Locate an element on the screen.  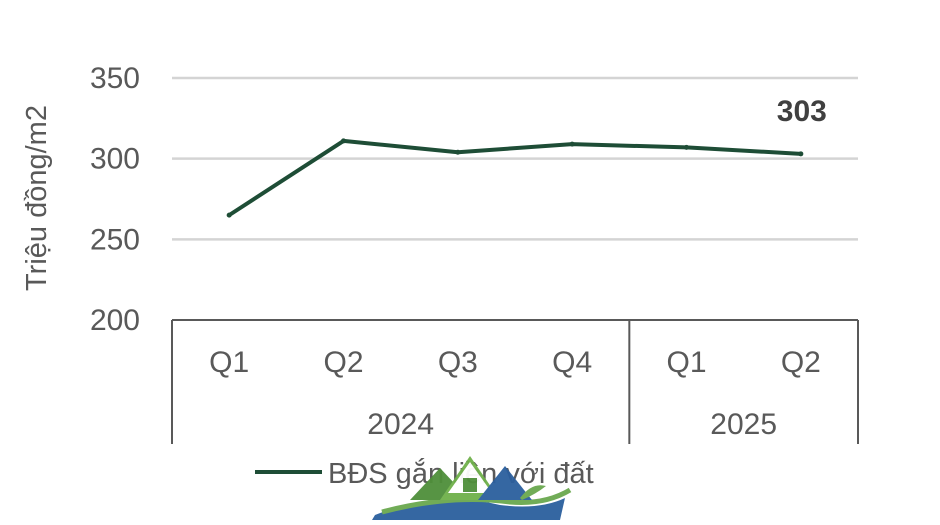
x-group-label: 2024 is located at coordinates (400, 424).